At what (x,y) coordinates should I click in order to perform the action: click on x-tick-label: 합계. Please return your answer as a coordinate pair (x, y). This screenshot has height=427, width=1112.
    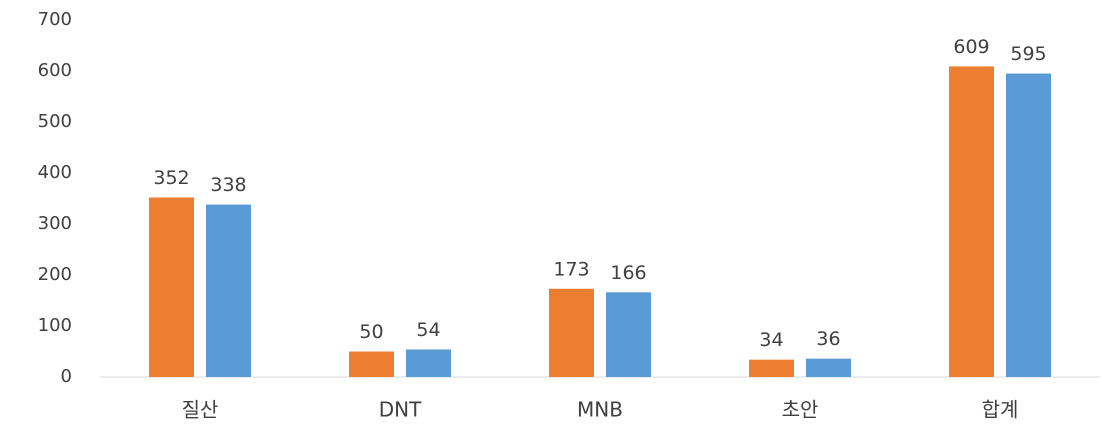
    Looking at the image, I should click on (1000, 410).